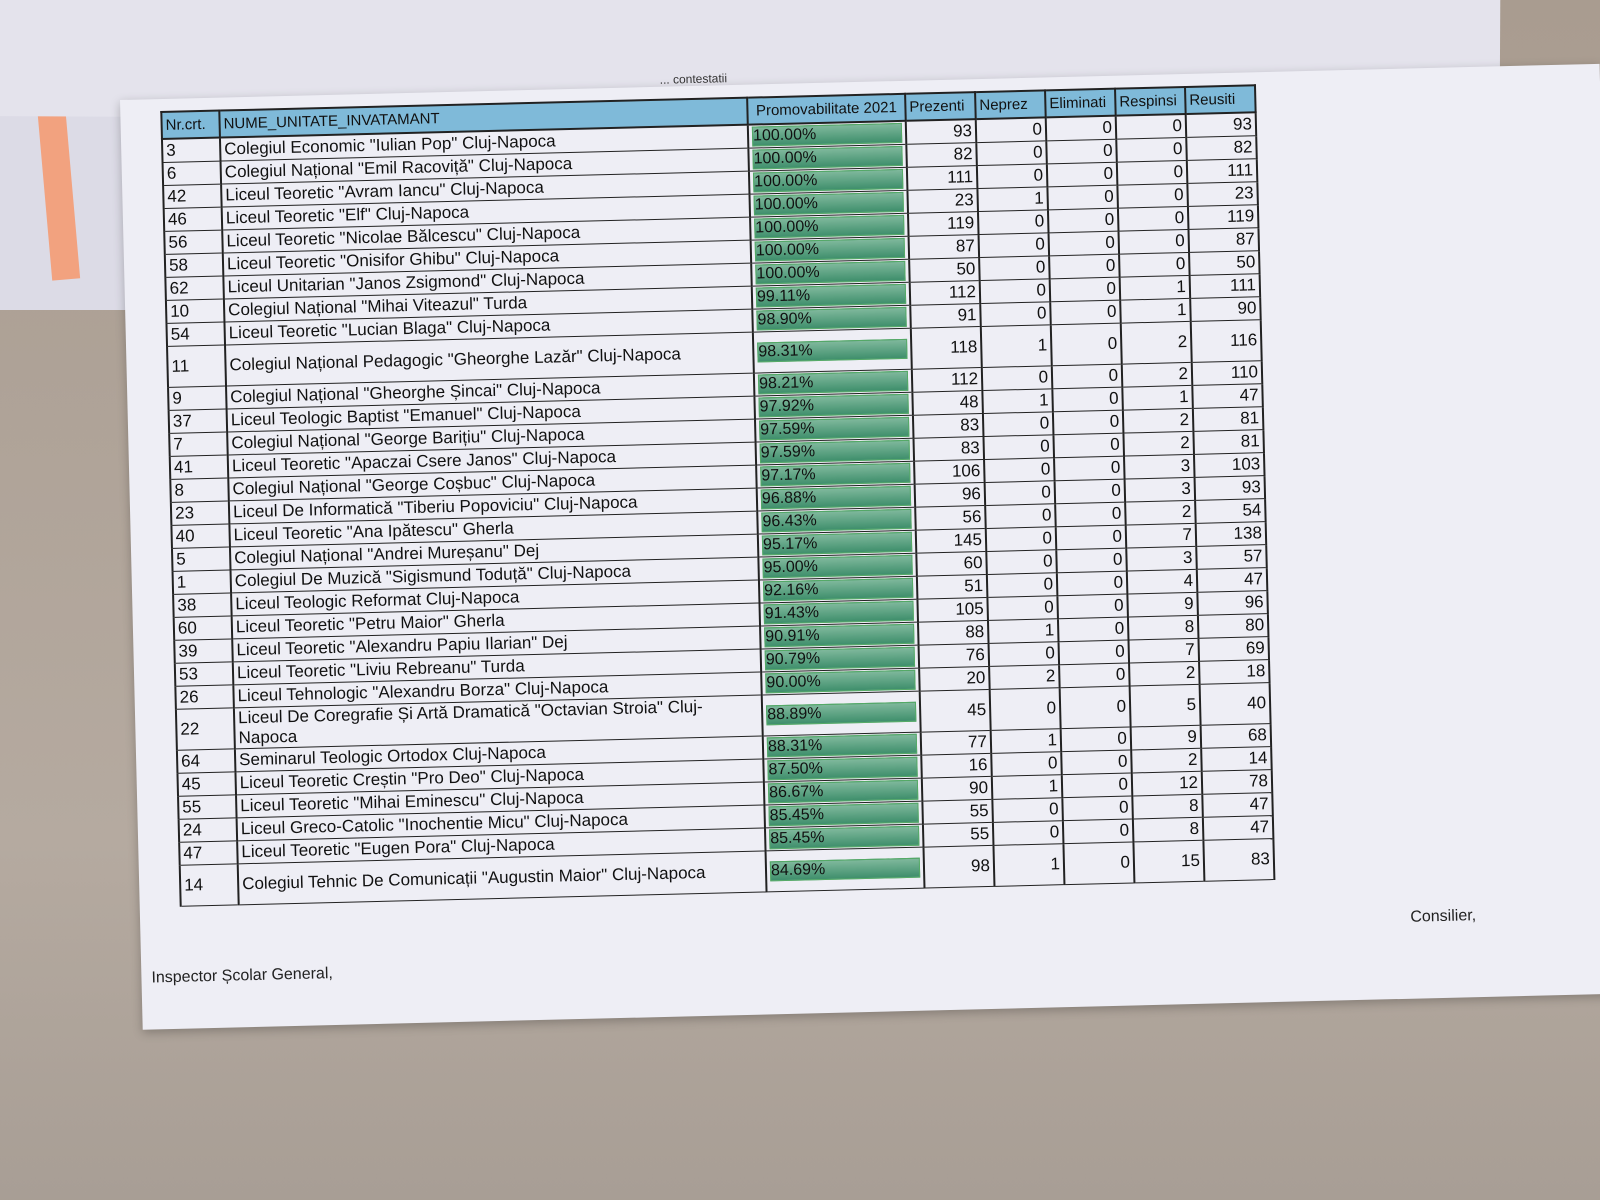 Image resolution: width=1600 pixels, height=1200 pixels. Describe the element at coordinates (941, 155) in the screenshot. I see `cell-prezenti: 82` at that location.